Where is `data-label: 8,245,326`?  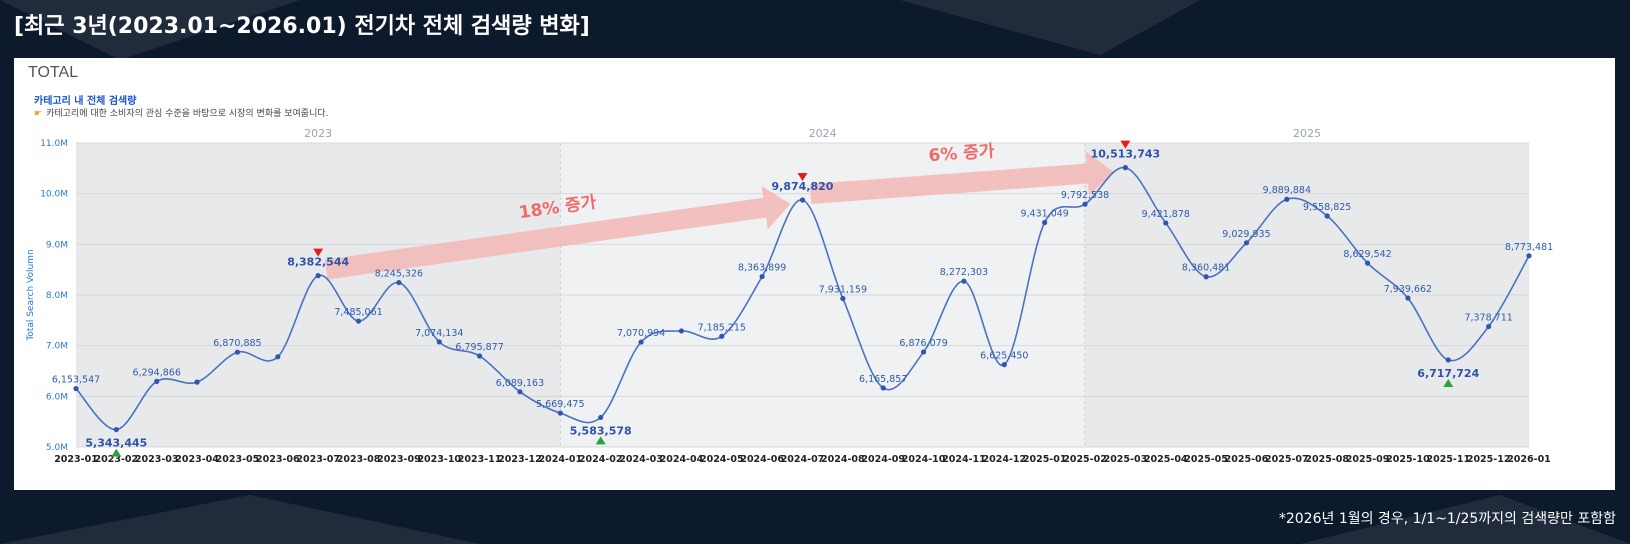
data-label: 8,245,326 is located at coordinates (399, 274).